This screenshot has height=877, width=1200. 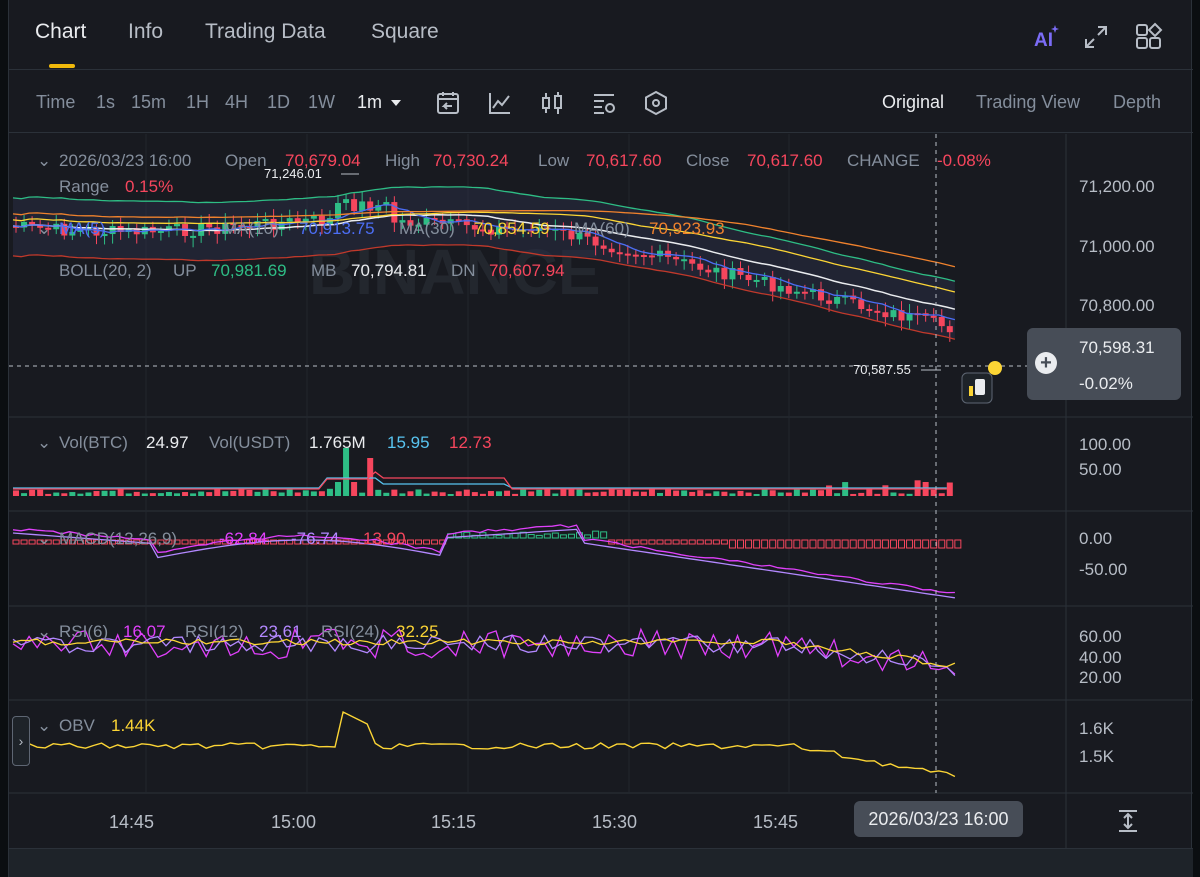 I want to click on shape-tools-icon, so click(x=656, y=103).